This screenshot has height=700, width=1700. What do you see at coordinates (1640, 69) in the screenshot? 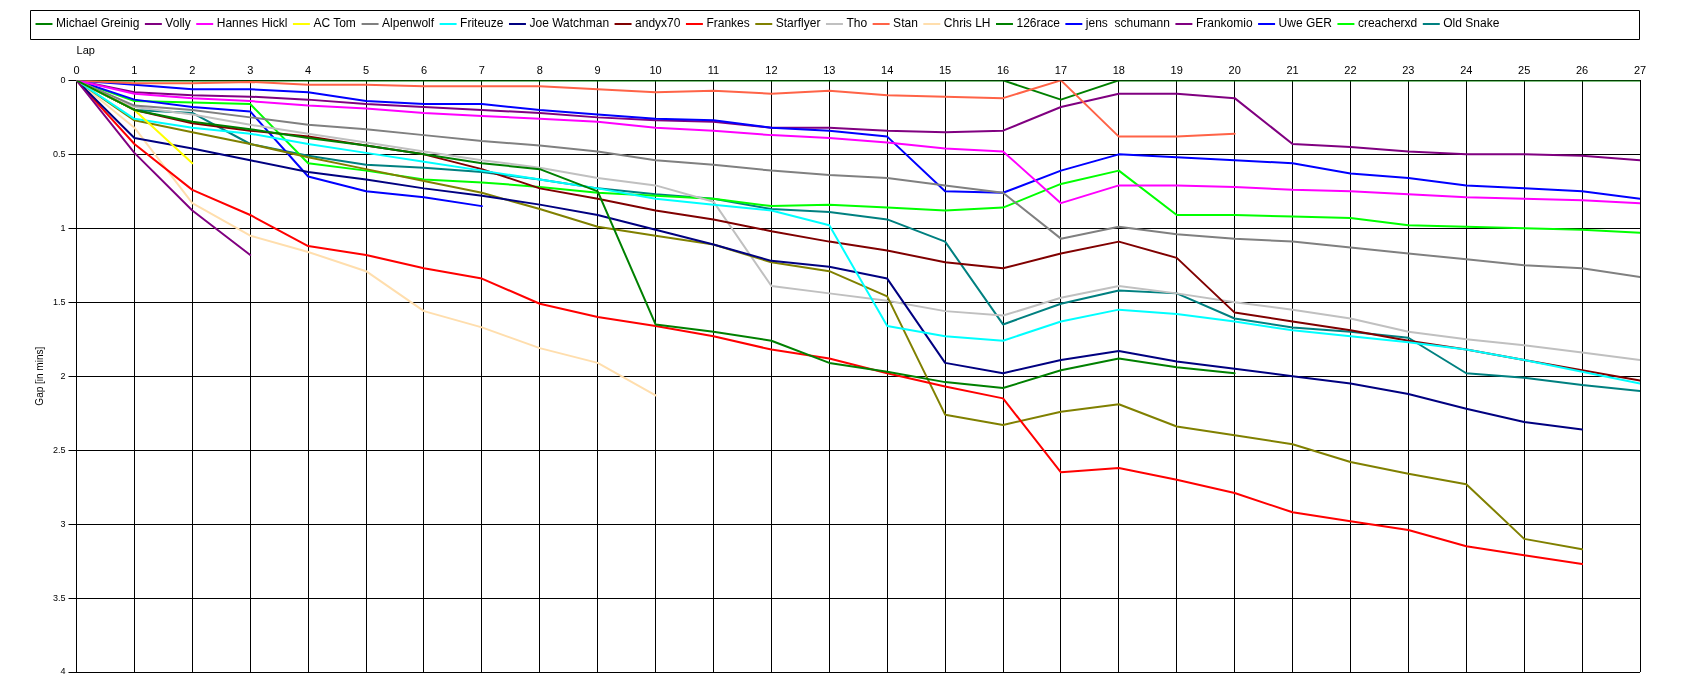
I see `x-tick-label: 27` at bounding box center [1640, 69].